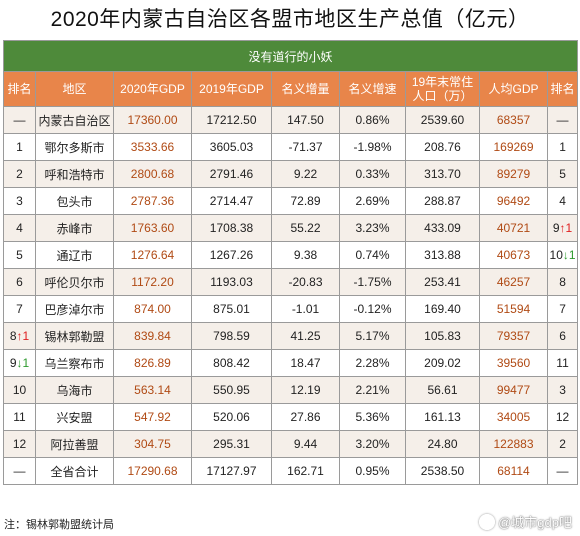  Describe the element at coordinates (513, 201) in the screenshot. I see `per-capita-cell-value: 96492` at that location.